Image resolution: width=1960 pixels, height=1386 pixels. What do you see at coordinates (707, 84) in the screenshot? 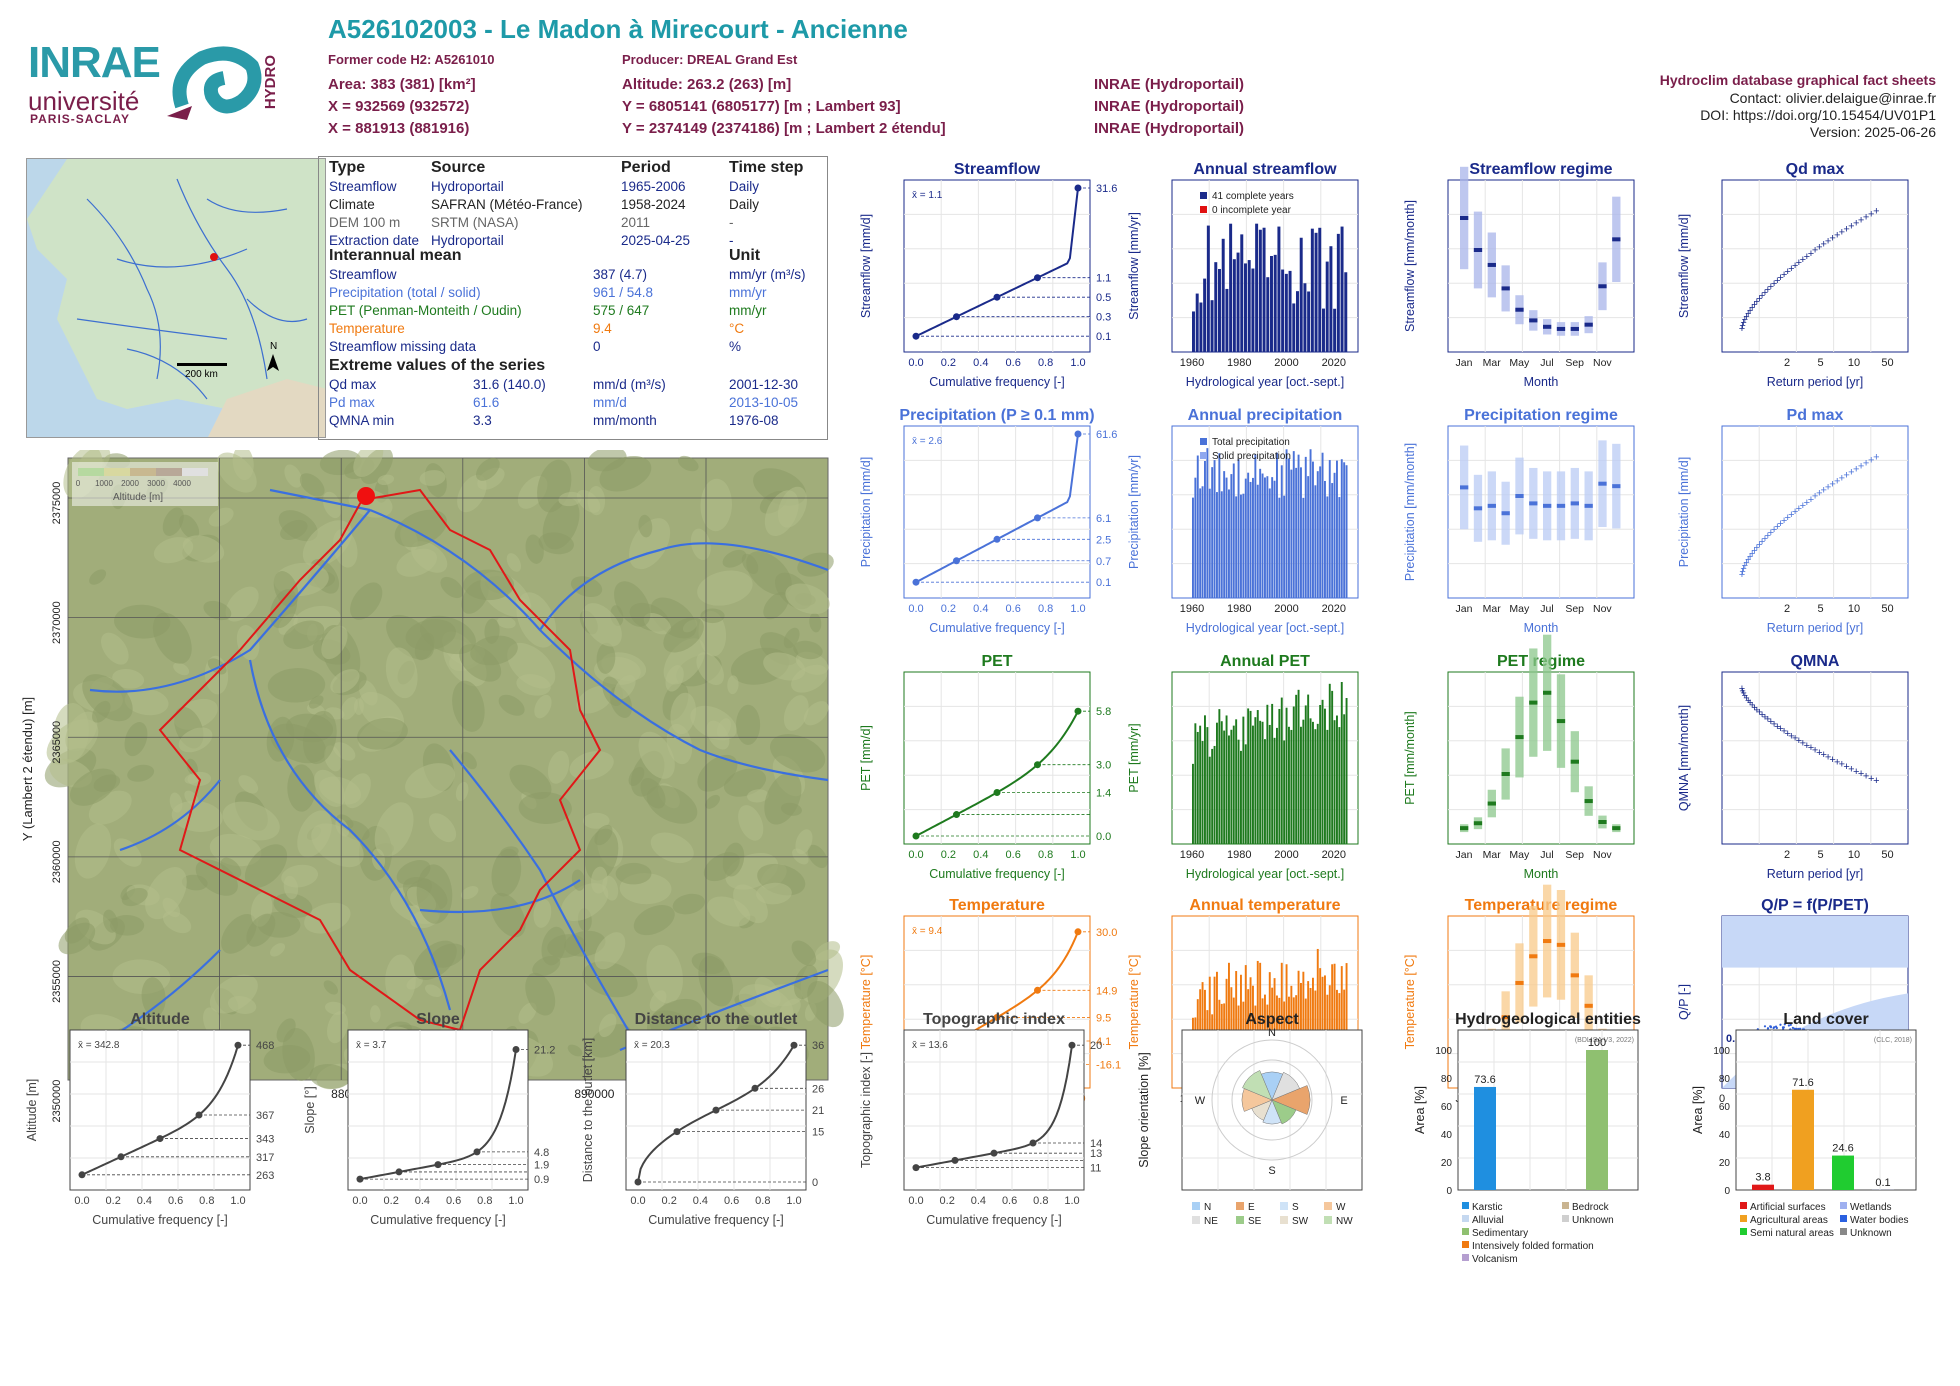
I see `altitude: Altitude: 263.2 (263) [m]` at bounding box center [707, 84].